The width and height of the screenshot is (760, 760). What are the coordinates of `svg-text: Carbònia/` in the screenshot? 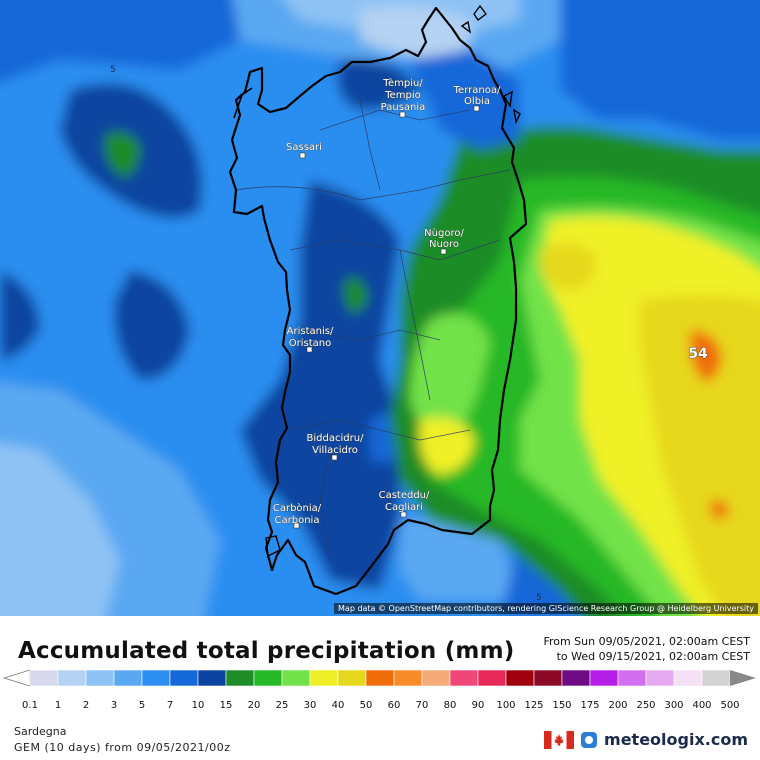 It's located at (297, 508).